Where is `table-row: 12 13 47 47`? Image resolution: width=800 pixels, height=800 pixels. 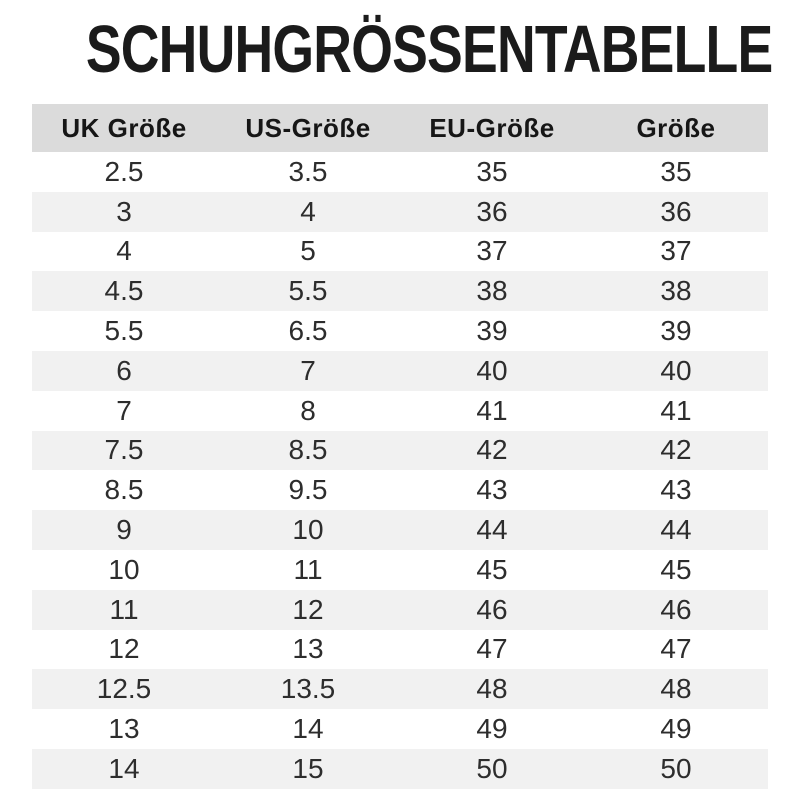 table-row: 12 13 47 47 is located at coordinates (400, 650).